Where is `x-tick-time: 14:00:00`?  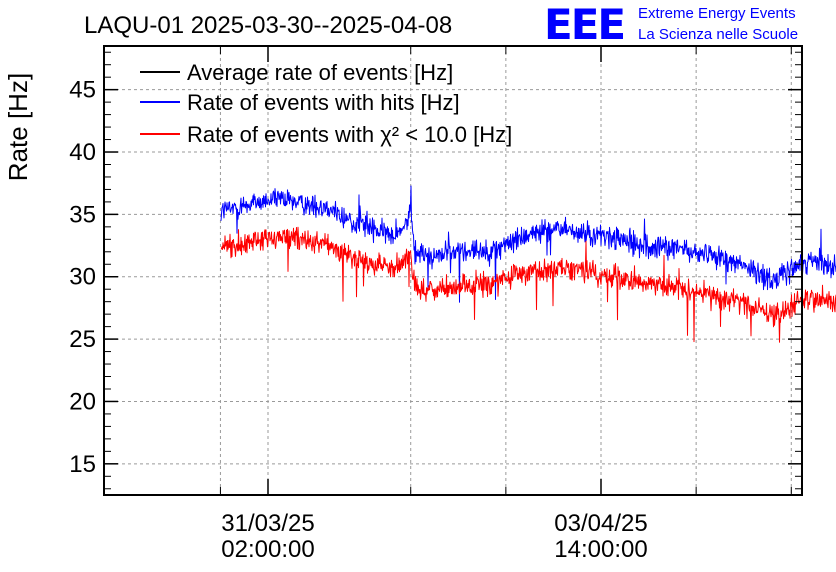 x-tick-time: 14:00:00 is located at coordinates (600, 549).